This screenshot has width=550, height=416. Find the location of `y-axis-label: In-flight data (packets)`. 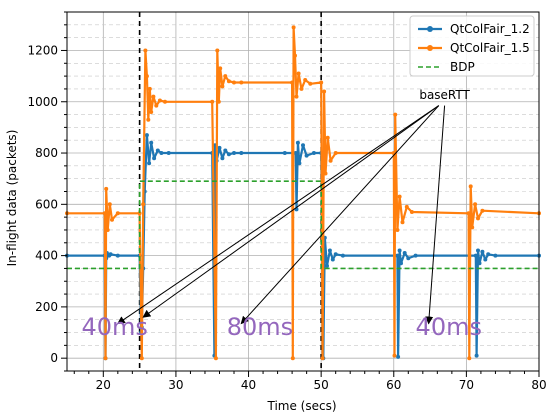

y-axis-label: In-flight data (packets) is located at coordinates (12, 198).